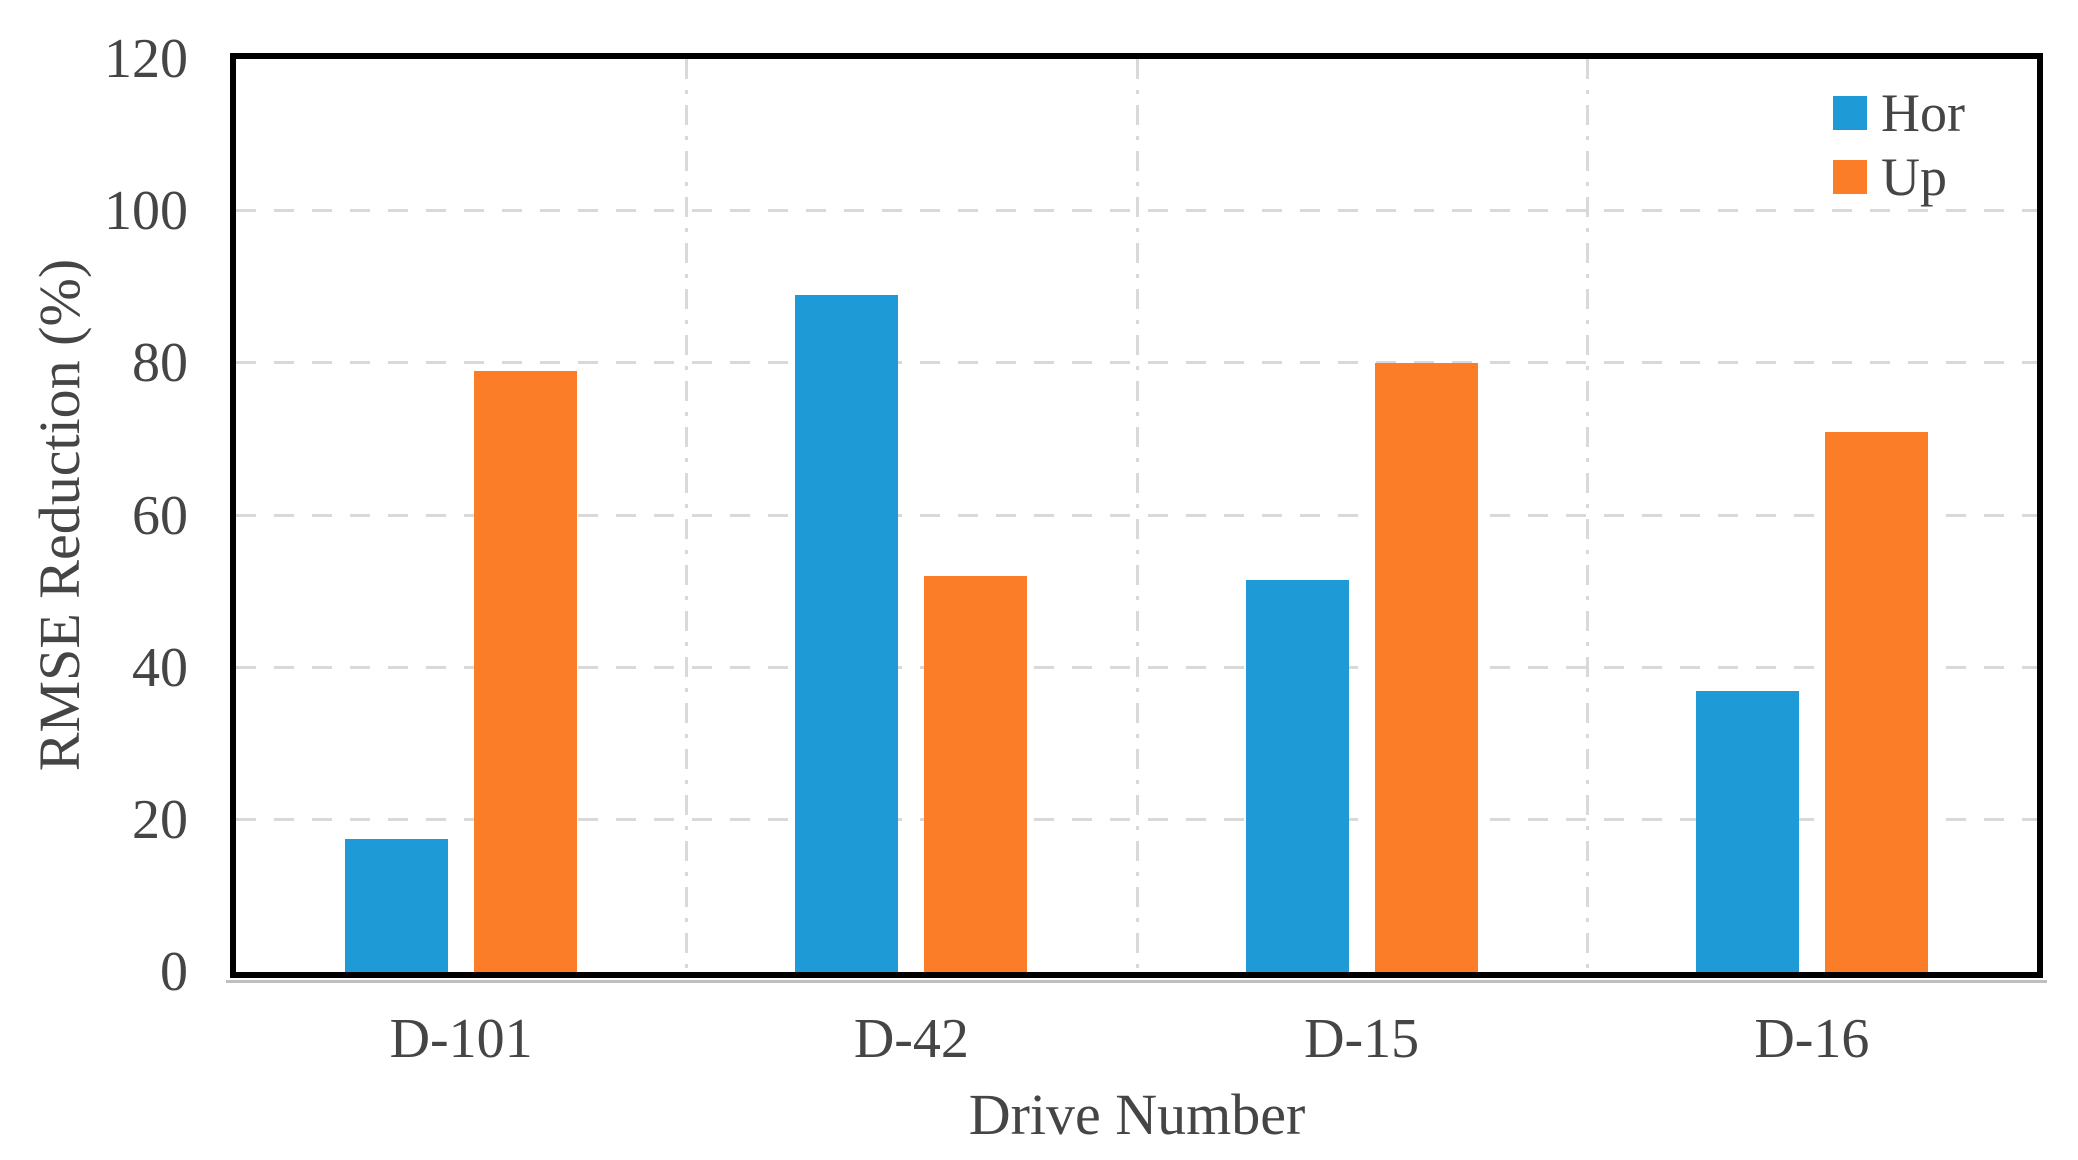 The height and width of the screenshot is (1160, 2078). I want to click on x-tick-label-d-42: D-42, so click(911, 1039).